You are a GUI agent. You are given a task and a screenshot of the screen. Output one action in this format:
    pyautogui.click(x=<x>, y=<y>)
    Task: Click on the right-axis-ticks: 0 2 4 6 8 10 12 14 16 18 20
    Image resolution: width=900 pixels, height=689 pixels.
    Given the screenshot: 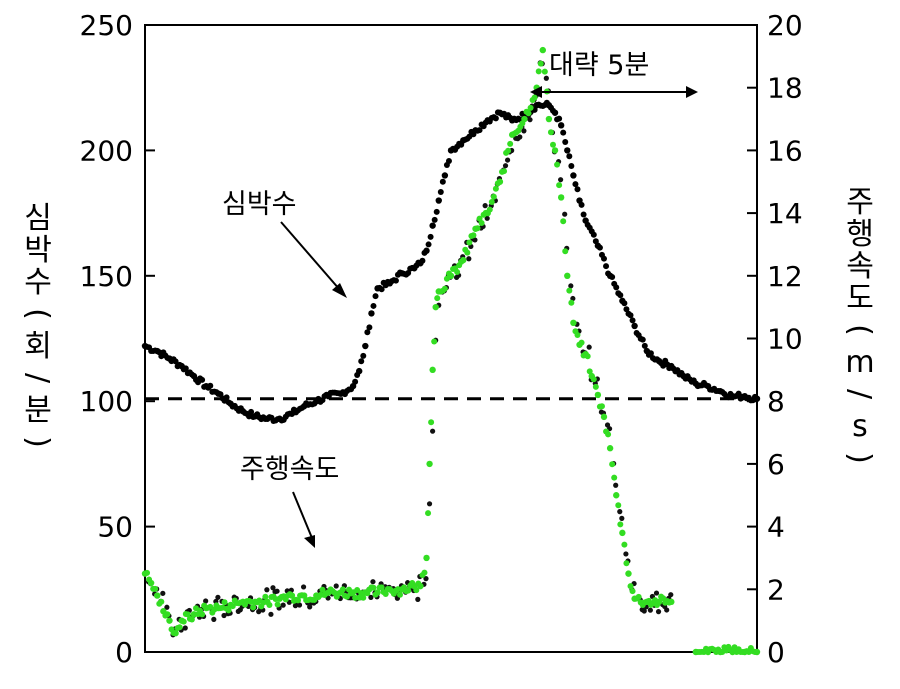 What is the action you would take?
    pyautogui.click(x=775, y=339)
    